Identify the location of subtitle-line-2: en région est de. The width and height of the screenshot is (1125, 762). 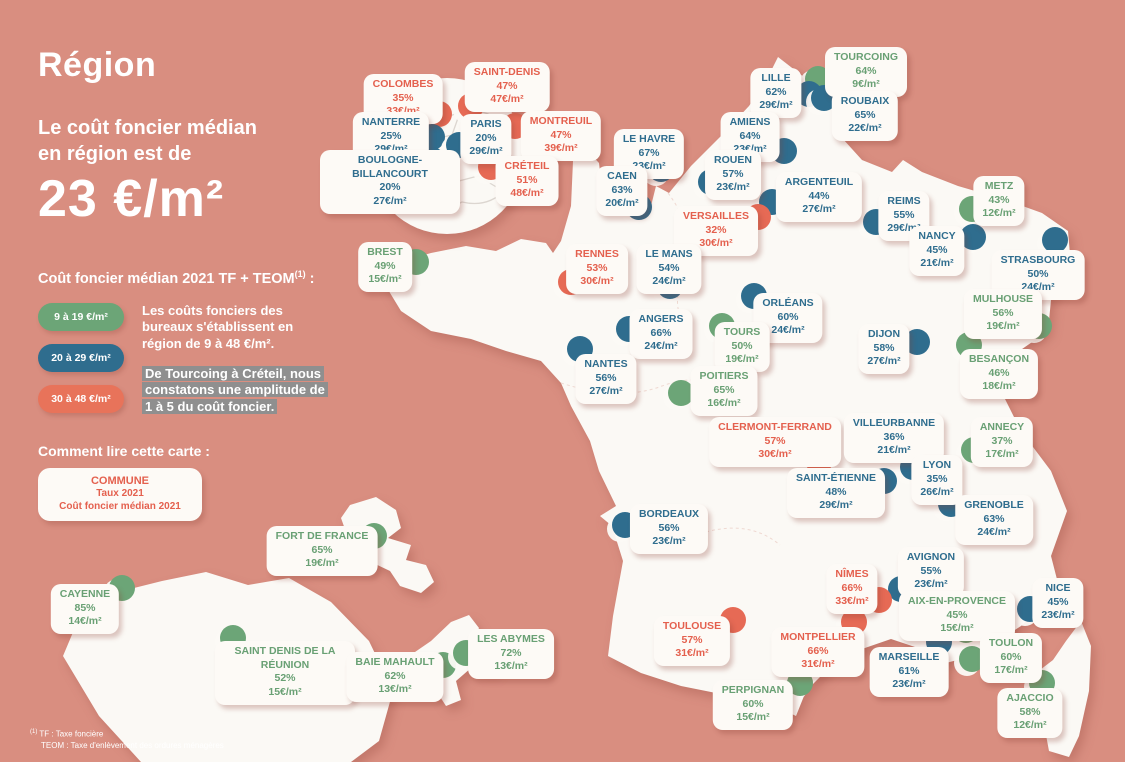
(115, 154).